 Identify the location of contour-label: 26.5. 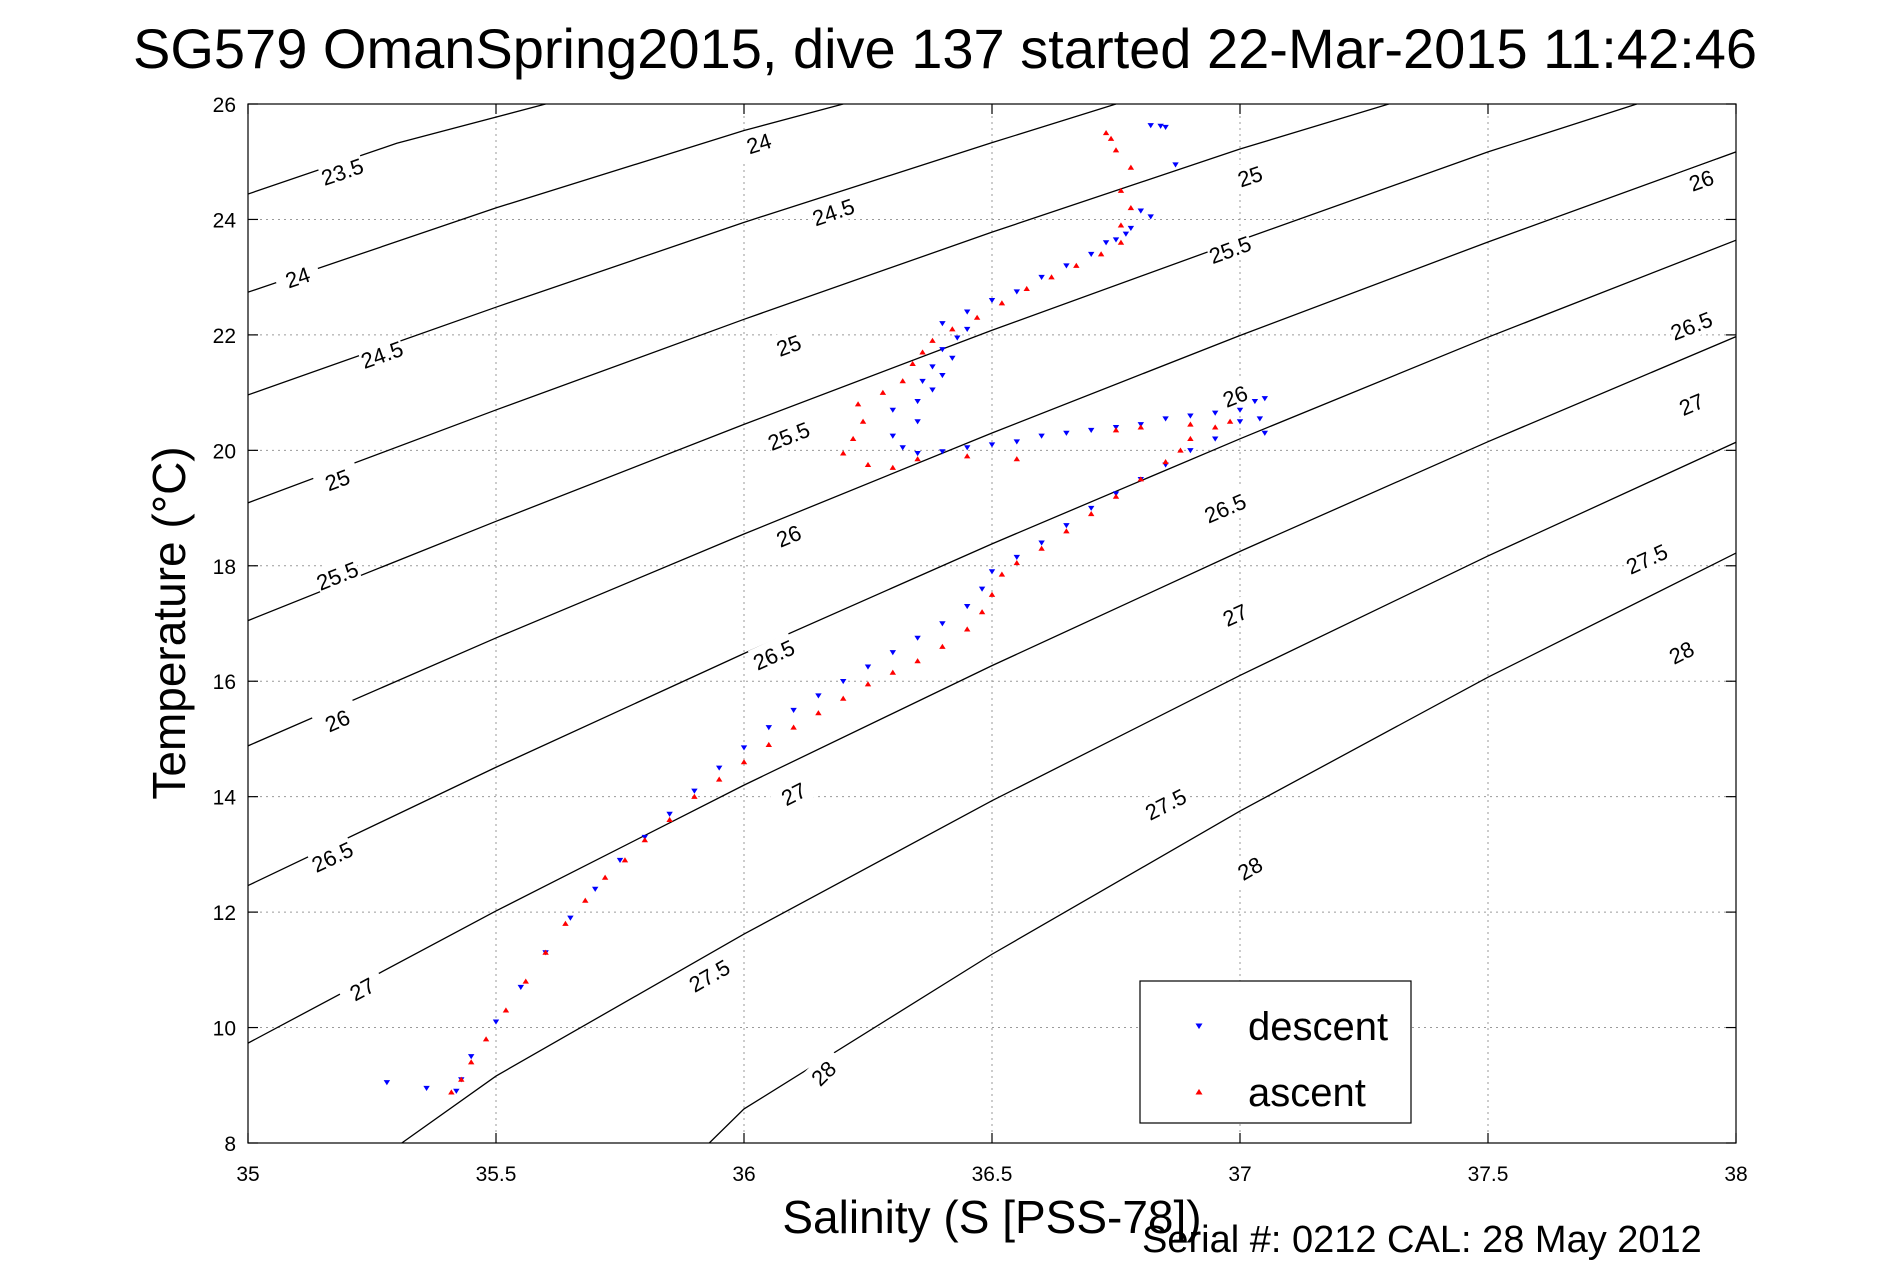
(1225, 509).